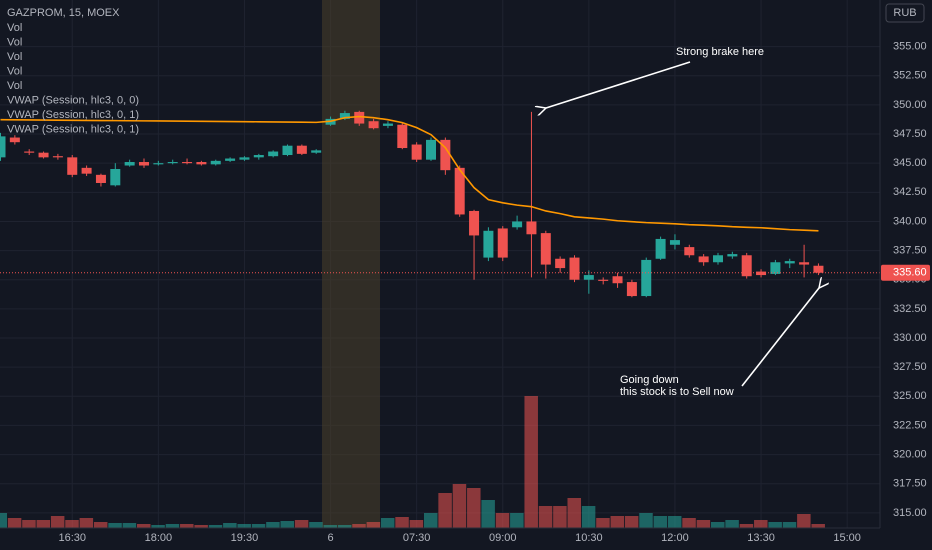 Image resolution: width=932 pixels, height=550 pixels. Describe the element at coordinates (73, 100) in the screenshot. I see `indicator-label: VWAP (Session, hlc3, 0, 0)` at that location.